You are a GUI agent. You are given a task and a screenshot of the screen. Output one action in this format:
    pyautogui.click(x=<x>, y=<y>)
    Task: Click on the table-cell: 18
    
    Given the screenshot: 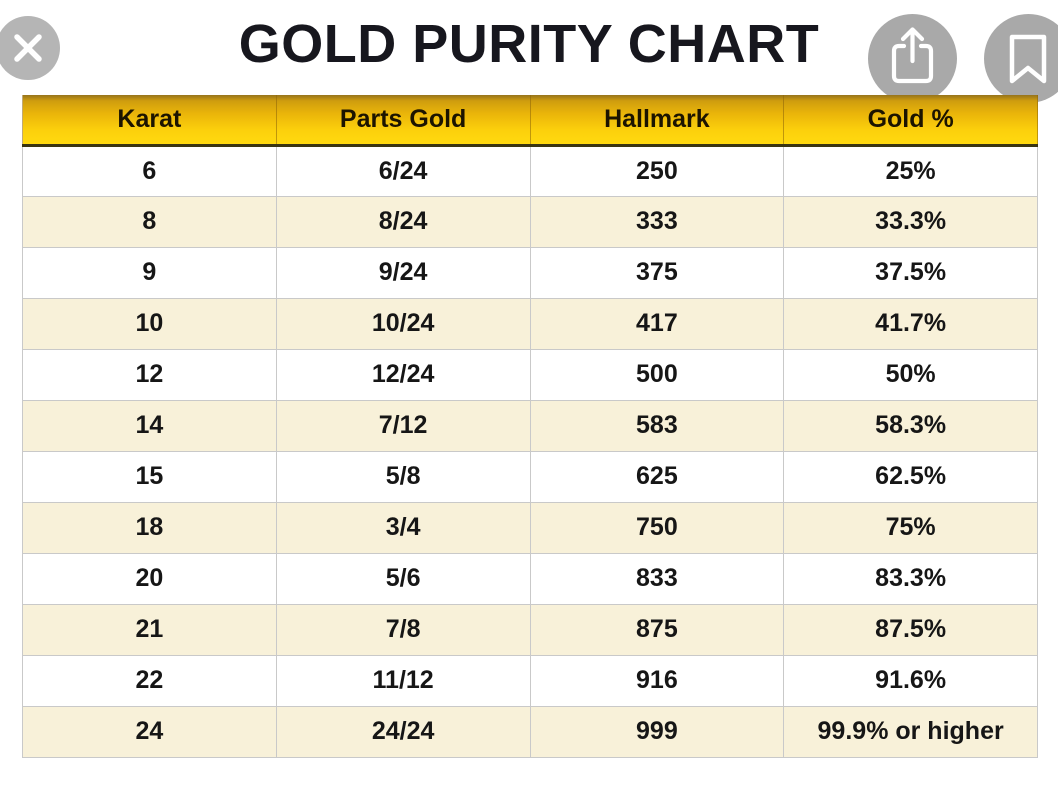 What is the action you would take?
    pyautogui.click(x=149, y=527)
    